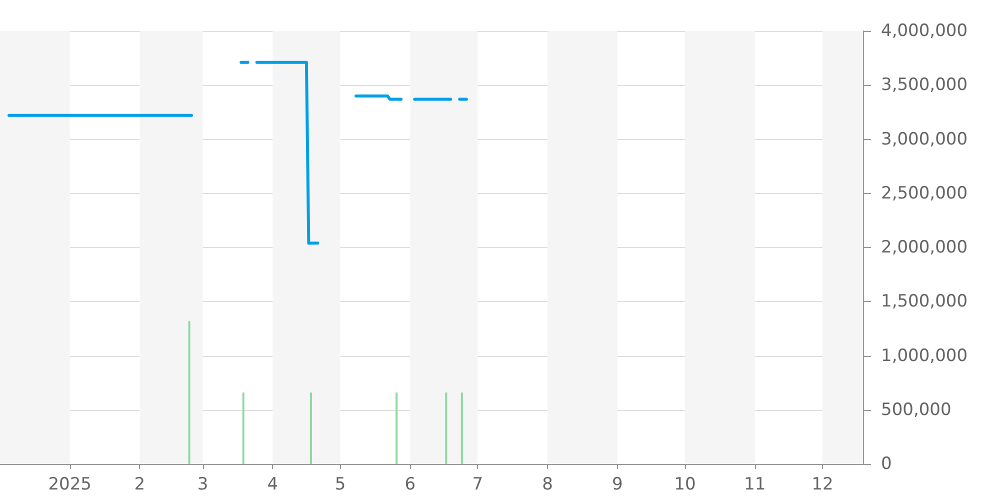 The height and width of the screenshot is (500, 1000). What do you see at coordinates (410, 484) in the screenshot?
I see `x-tick-label: 6` at bounding box center [410, 484].